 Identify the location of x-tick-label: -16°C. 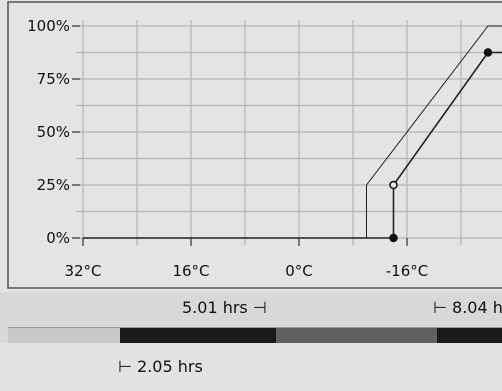
(407, 271).